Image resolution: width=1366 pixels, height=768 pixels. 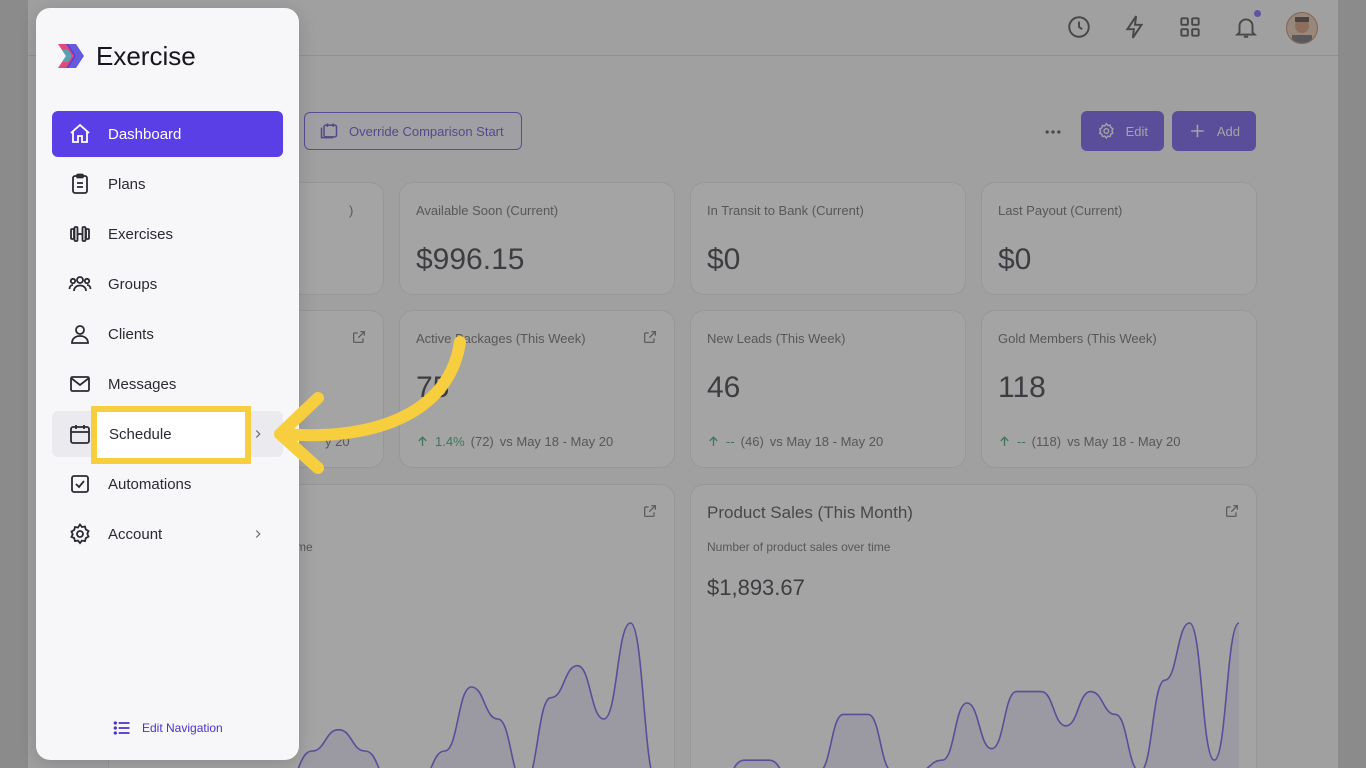 What do you see at coordinates (1190, 27) in the screenshot?
I see `apps-grid-icon` at bounding box center [1190, 27].